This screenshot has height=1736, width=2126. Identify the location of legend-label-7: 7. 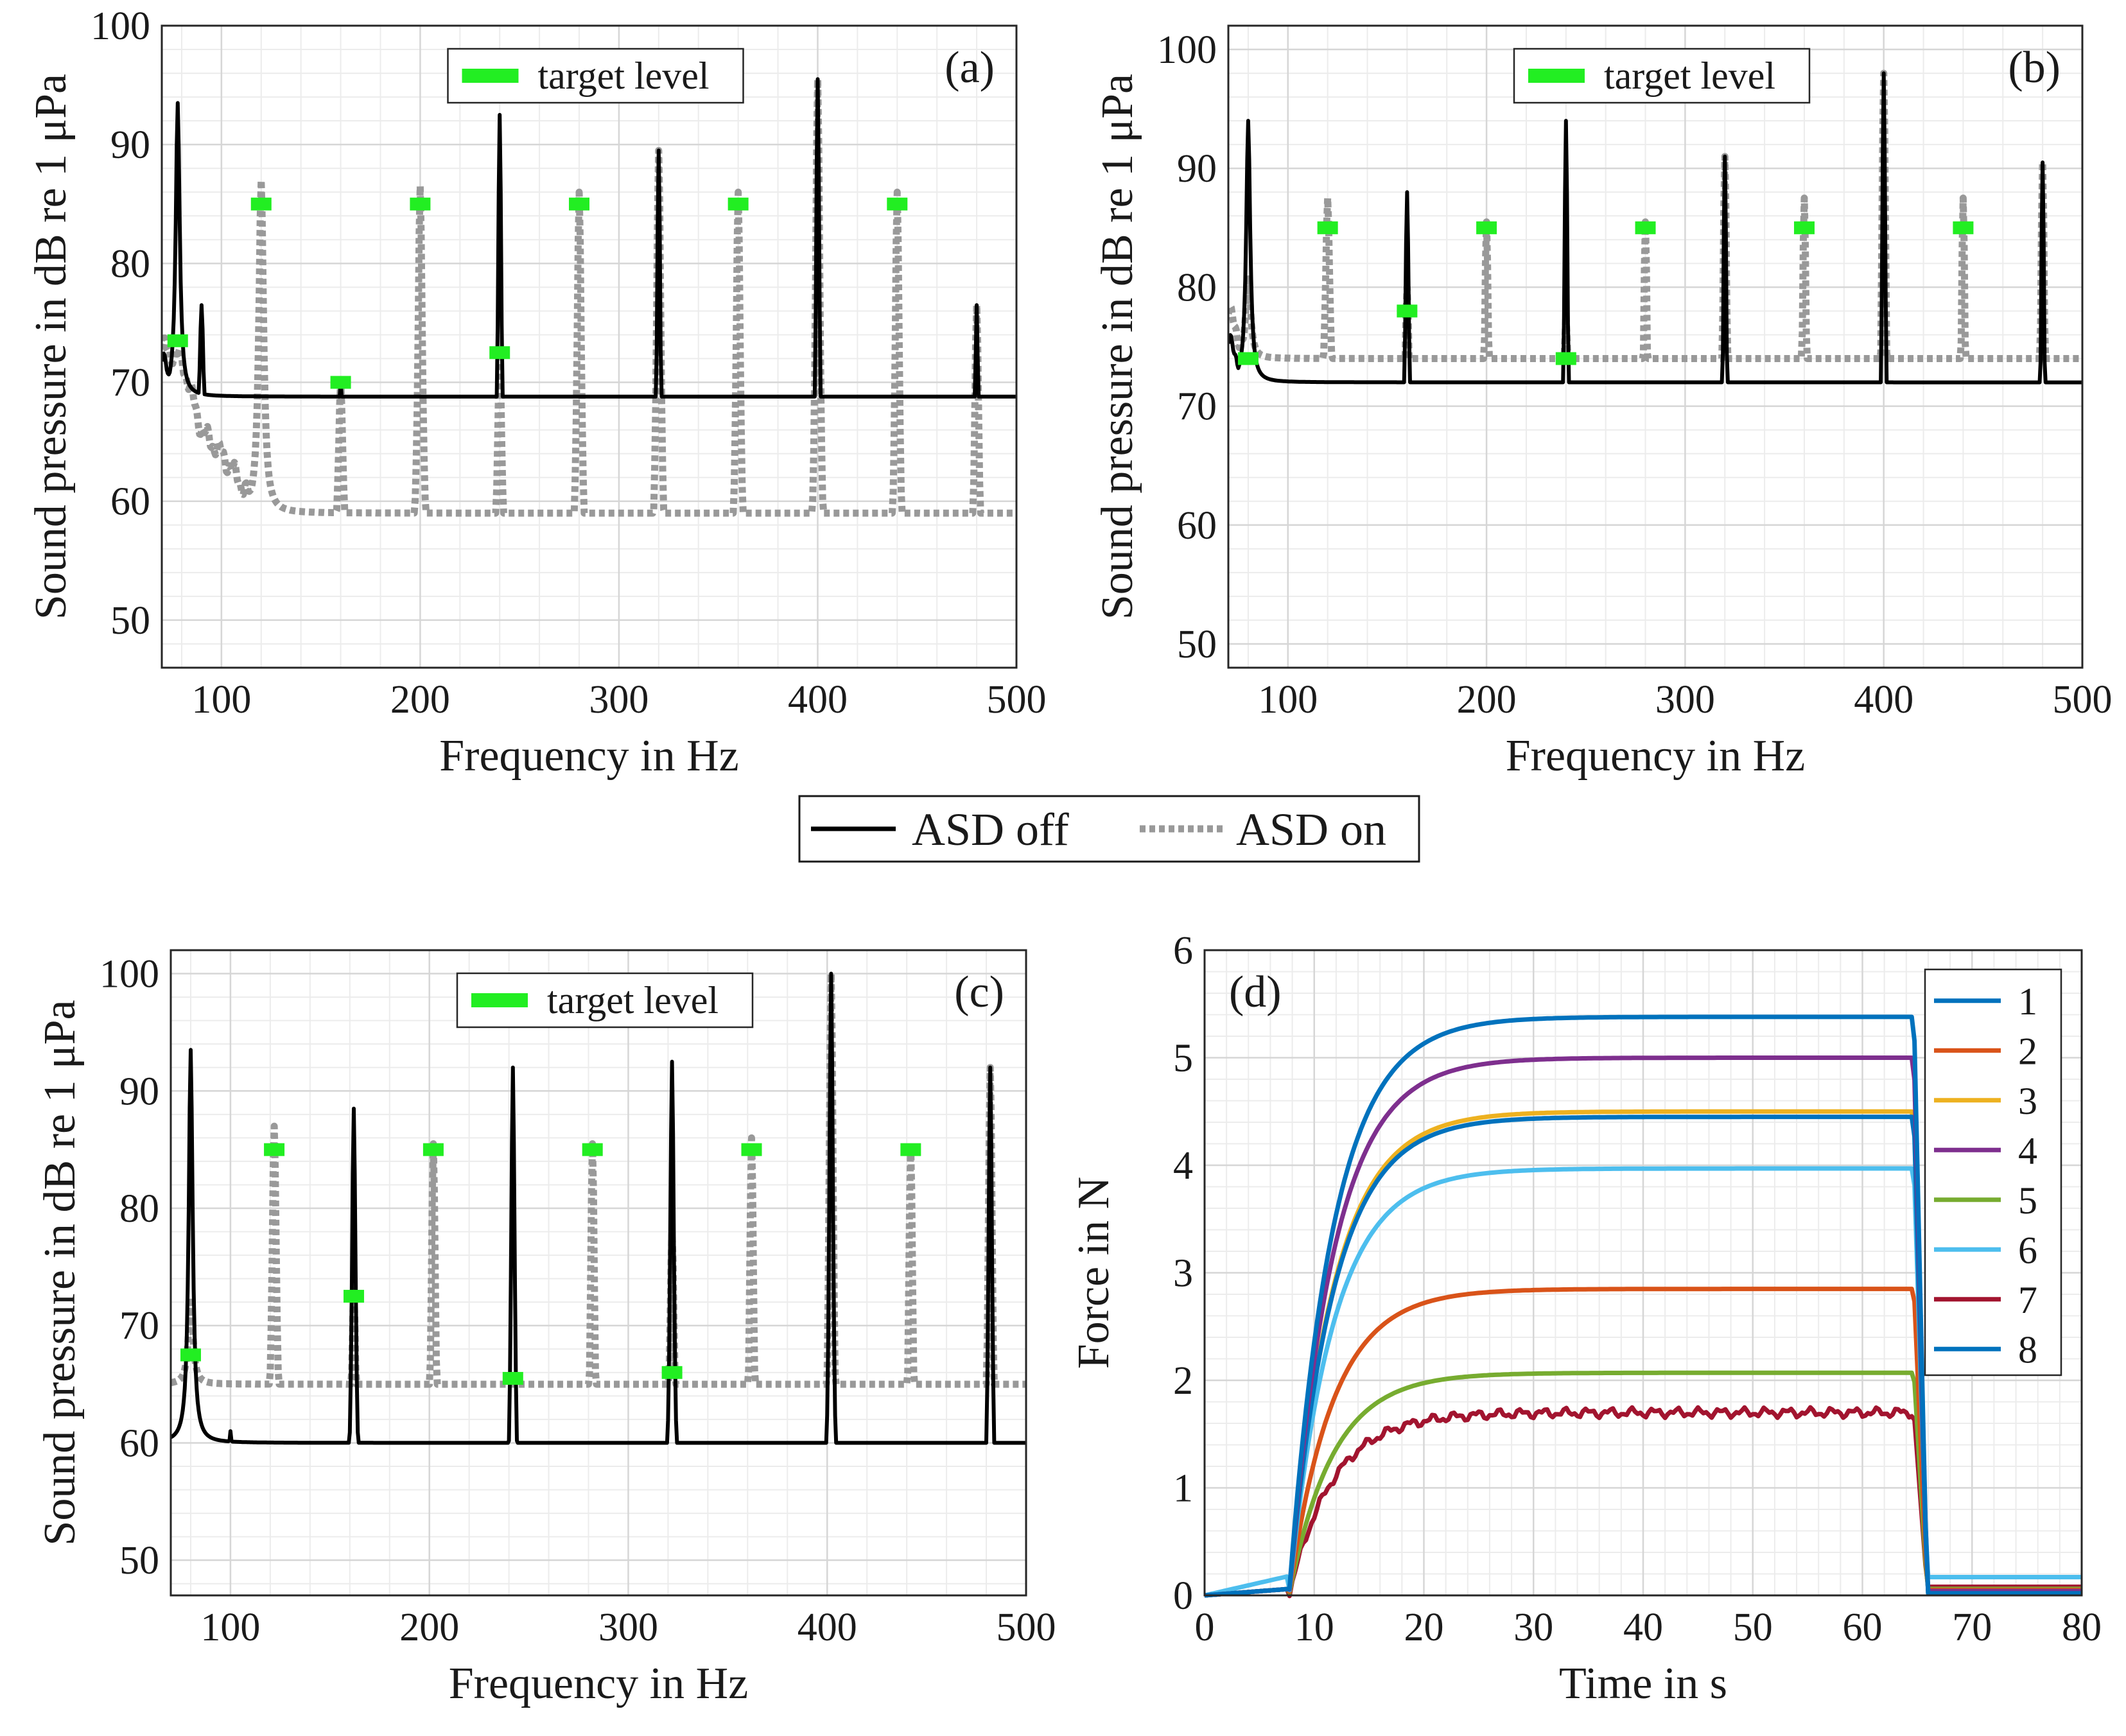
(2027, 1300).